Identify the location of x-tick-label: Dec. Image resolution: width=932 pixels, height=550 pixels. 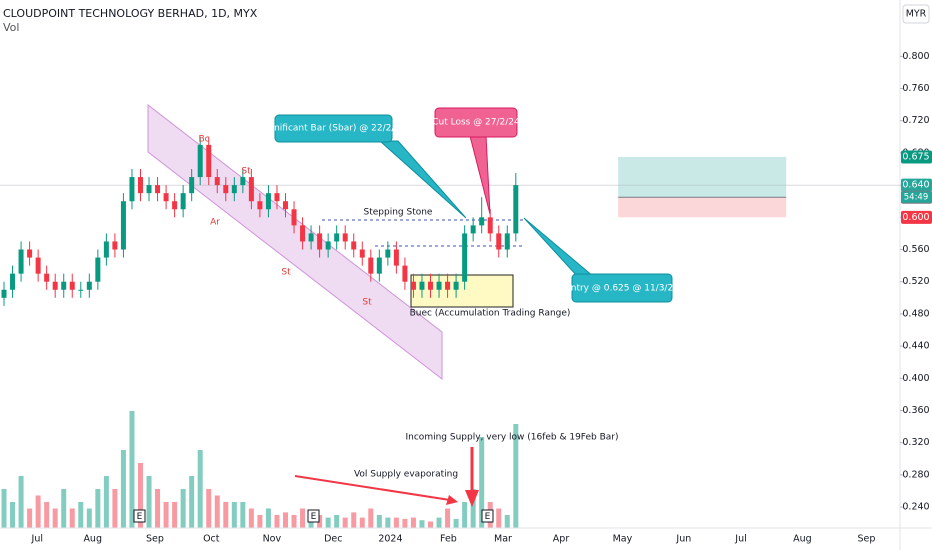
(333, 539).